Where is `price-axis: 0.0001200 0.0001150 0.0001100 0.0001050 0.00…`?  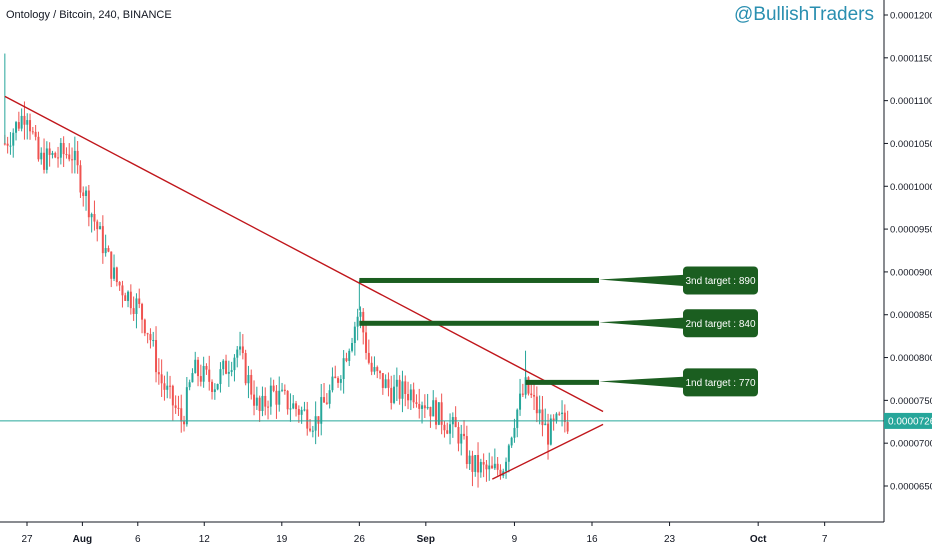
price-axis: 0.0001200 0.0001150 0.0001100 0.0001050 0.00… is located at coordinates (907, 261).